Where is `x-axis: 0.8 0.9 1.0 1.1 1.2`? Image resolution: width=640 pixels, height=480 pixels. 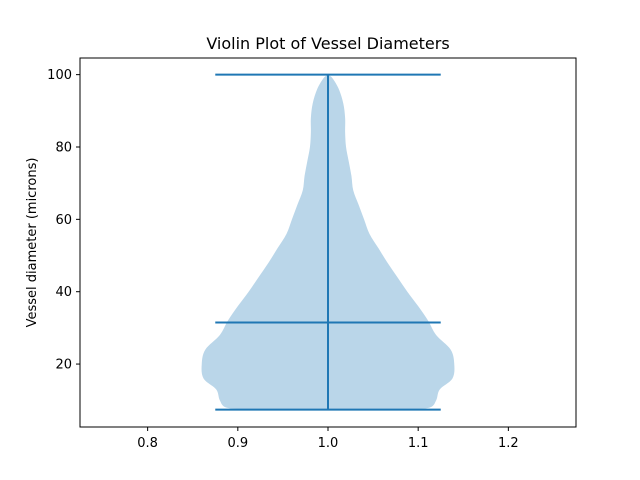 x-axis: 0.8 0.9 1.0 1.1 1.2 is located at coordinates (328, 439).